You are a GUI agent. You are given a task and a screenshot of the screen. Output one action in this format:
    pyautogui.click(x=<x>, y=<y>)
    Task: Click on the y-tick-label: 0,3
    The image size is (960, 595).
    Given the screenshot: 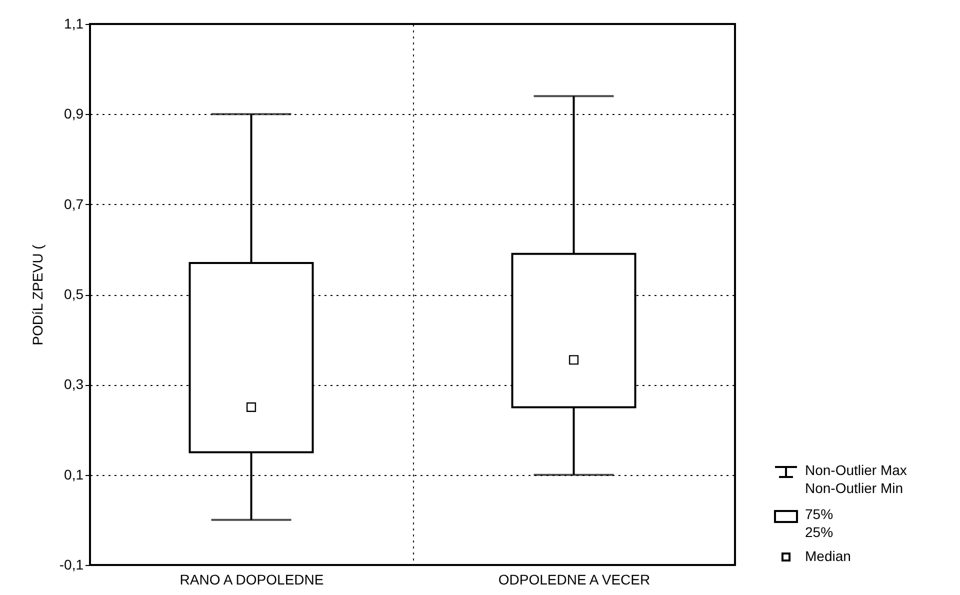 What is the action you would take?
    pyautogui.click(x=74, y=384)
    